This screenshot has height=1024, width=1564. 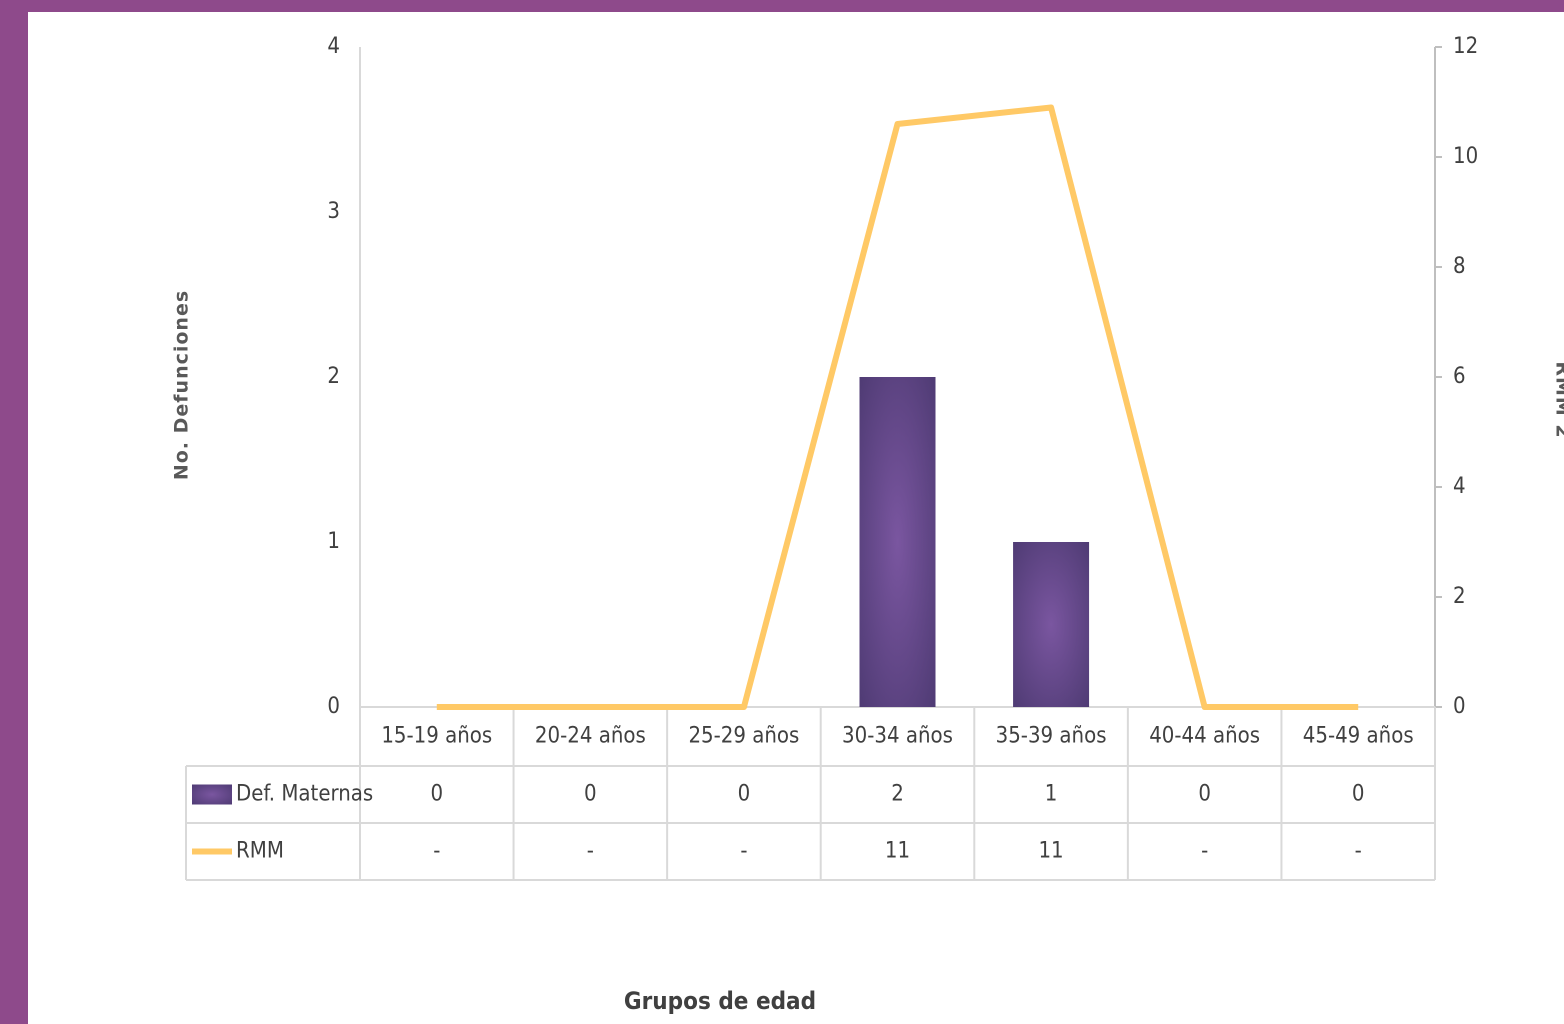 I want to click on y2-tick-label: 4, so click(x=1459, y=486).